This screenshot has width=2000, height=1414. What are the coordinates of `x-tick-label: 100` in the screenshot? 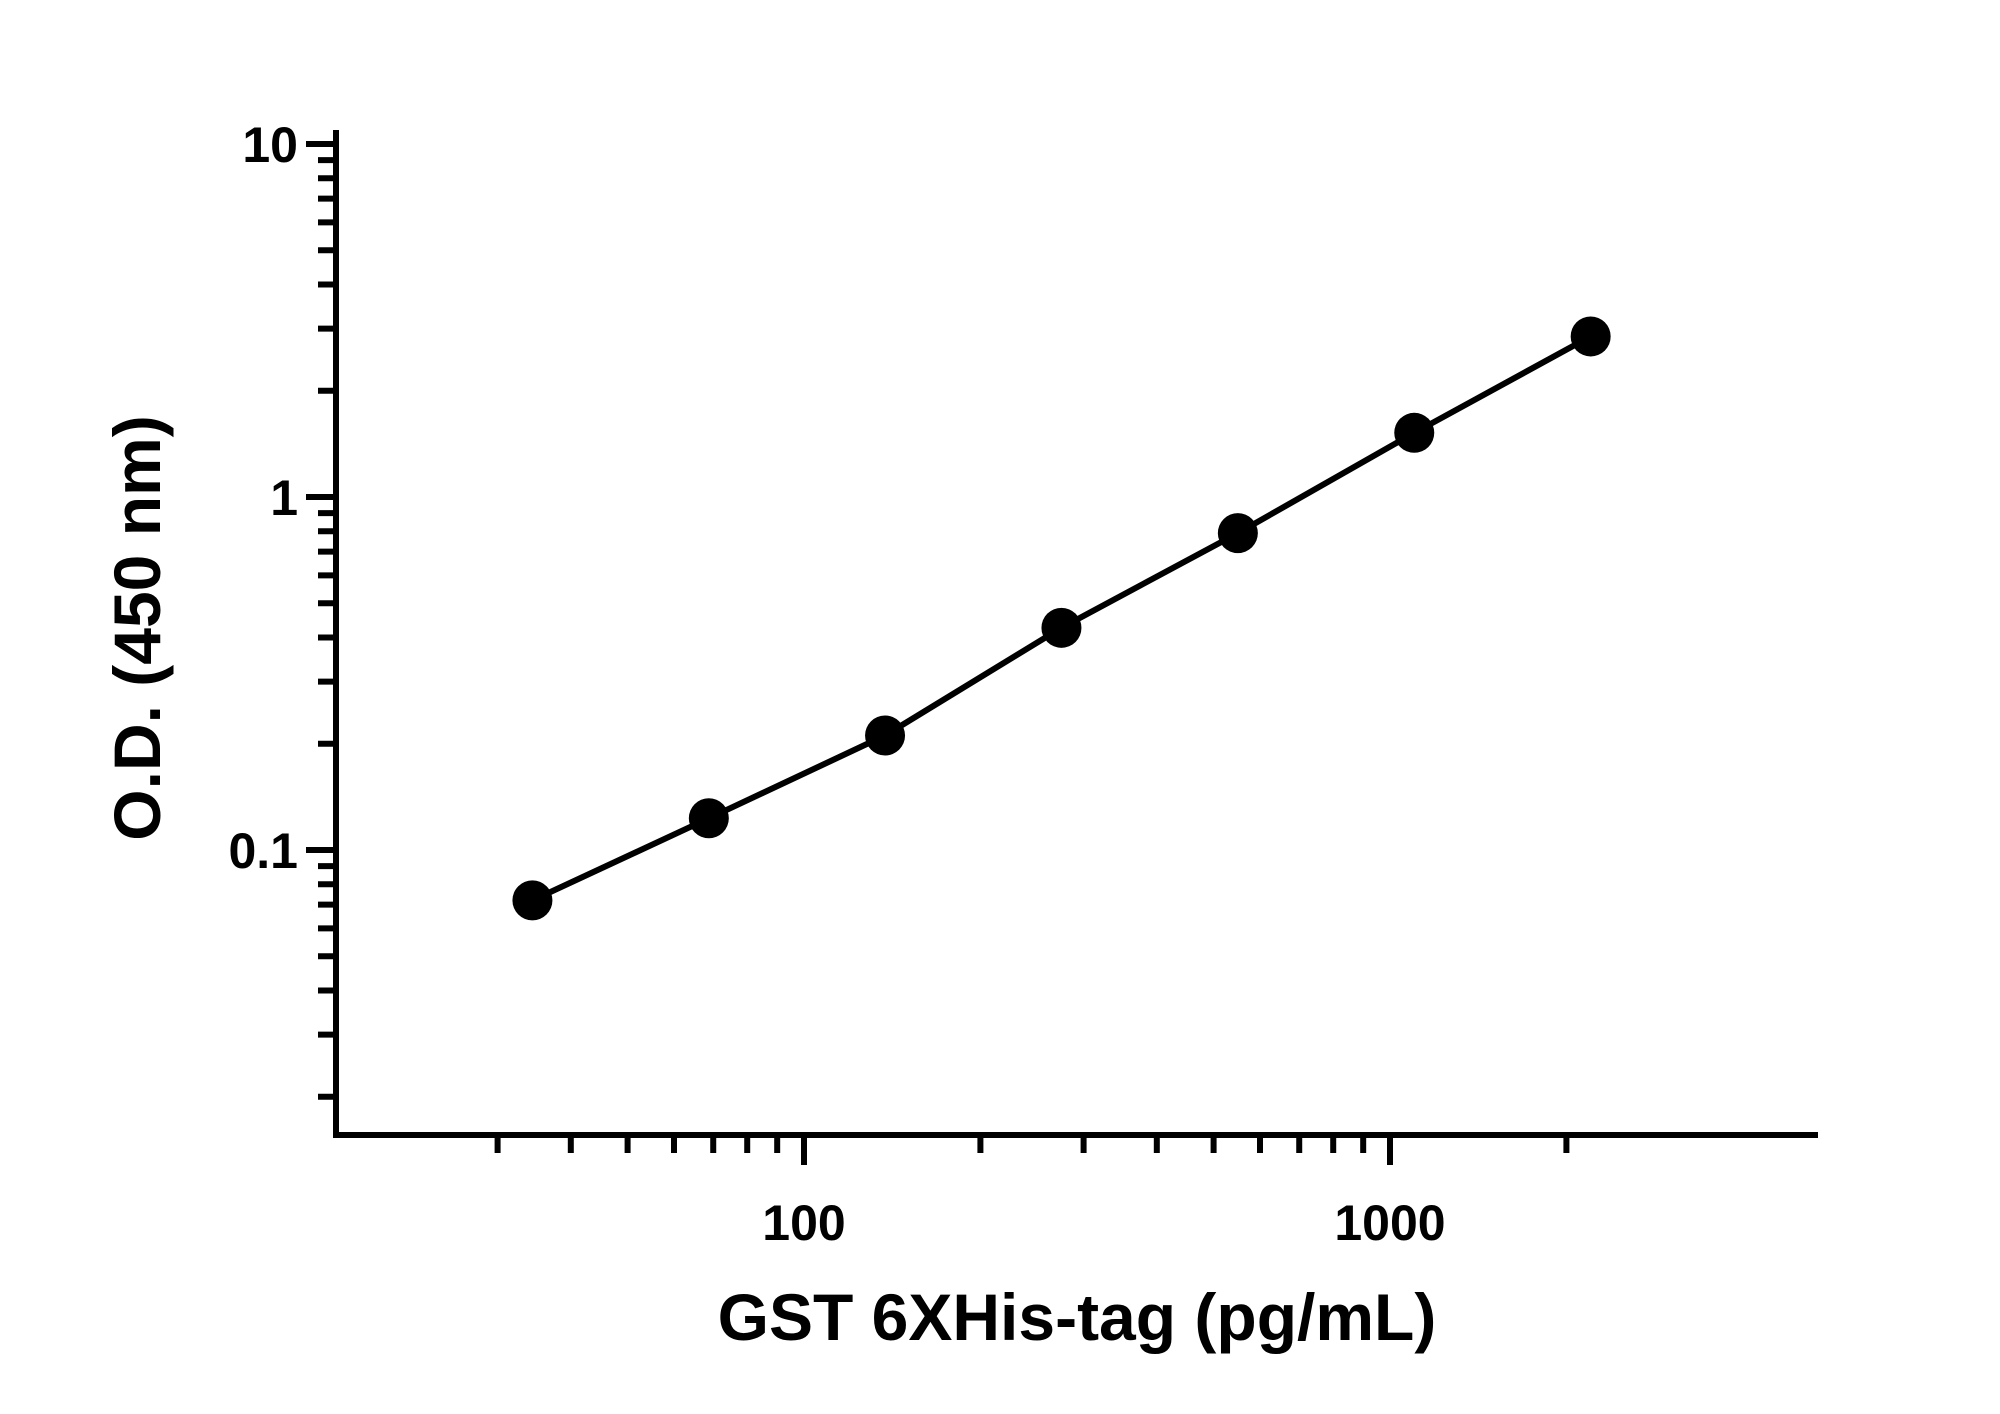 It's located at (803, 1223).